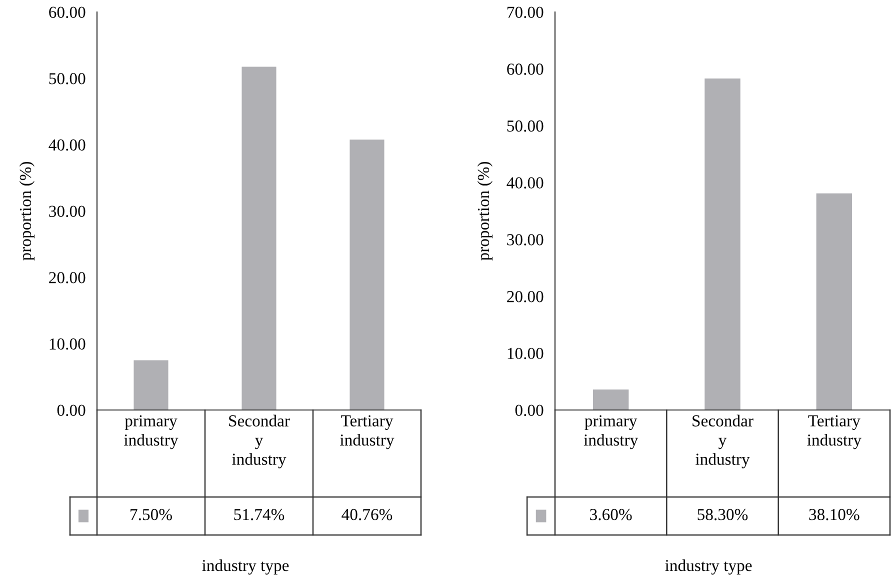  I want to click on y-tick-label: 70.00, so click(525, 12).